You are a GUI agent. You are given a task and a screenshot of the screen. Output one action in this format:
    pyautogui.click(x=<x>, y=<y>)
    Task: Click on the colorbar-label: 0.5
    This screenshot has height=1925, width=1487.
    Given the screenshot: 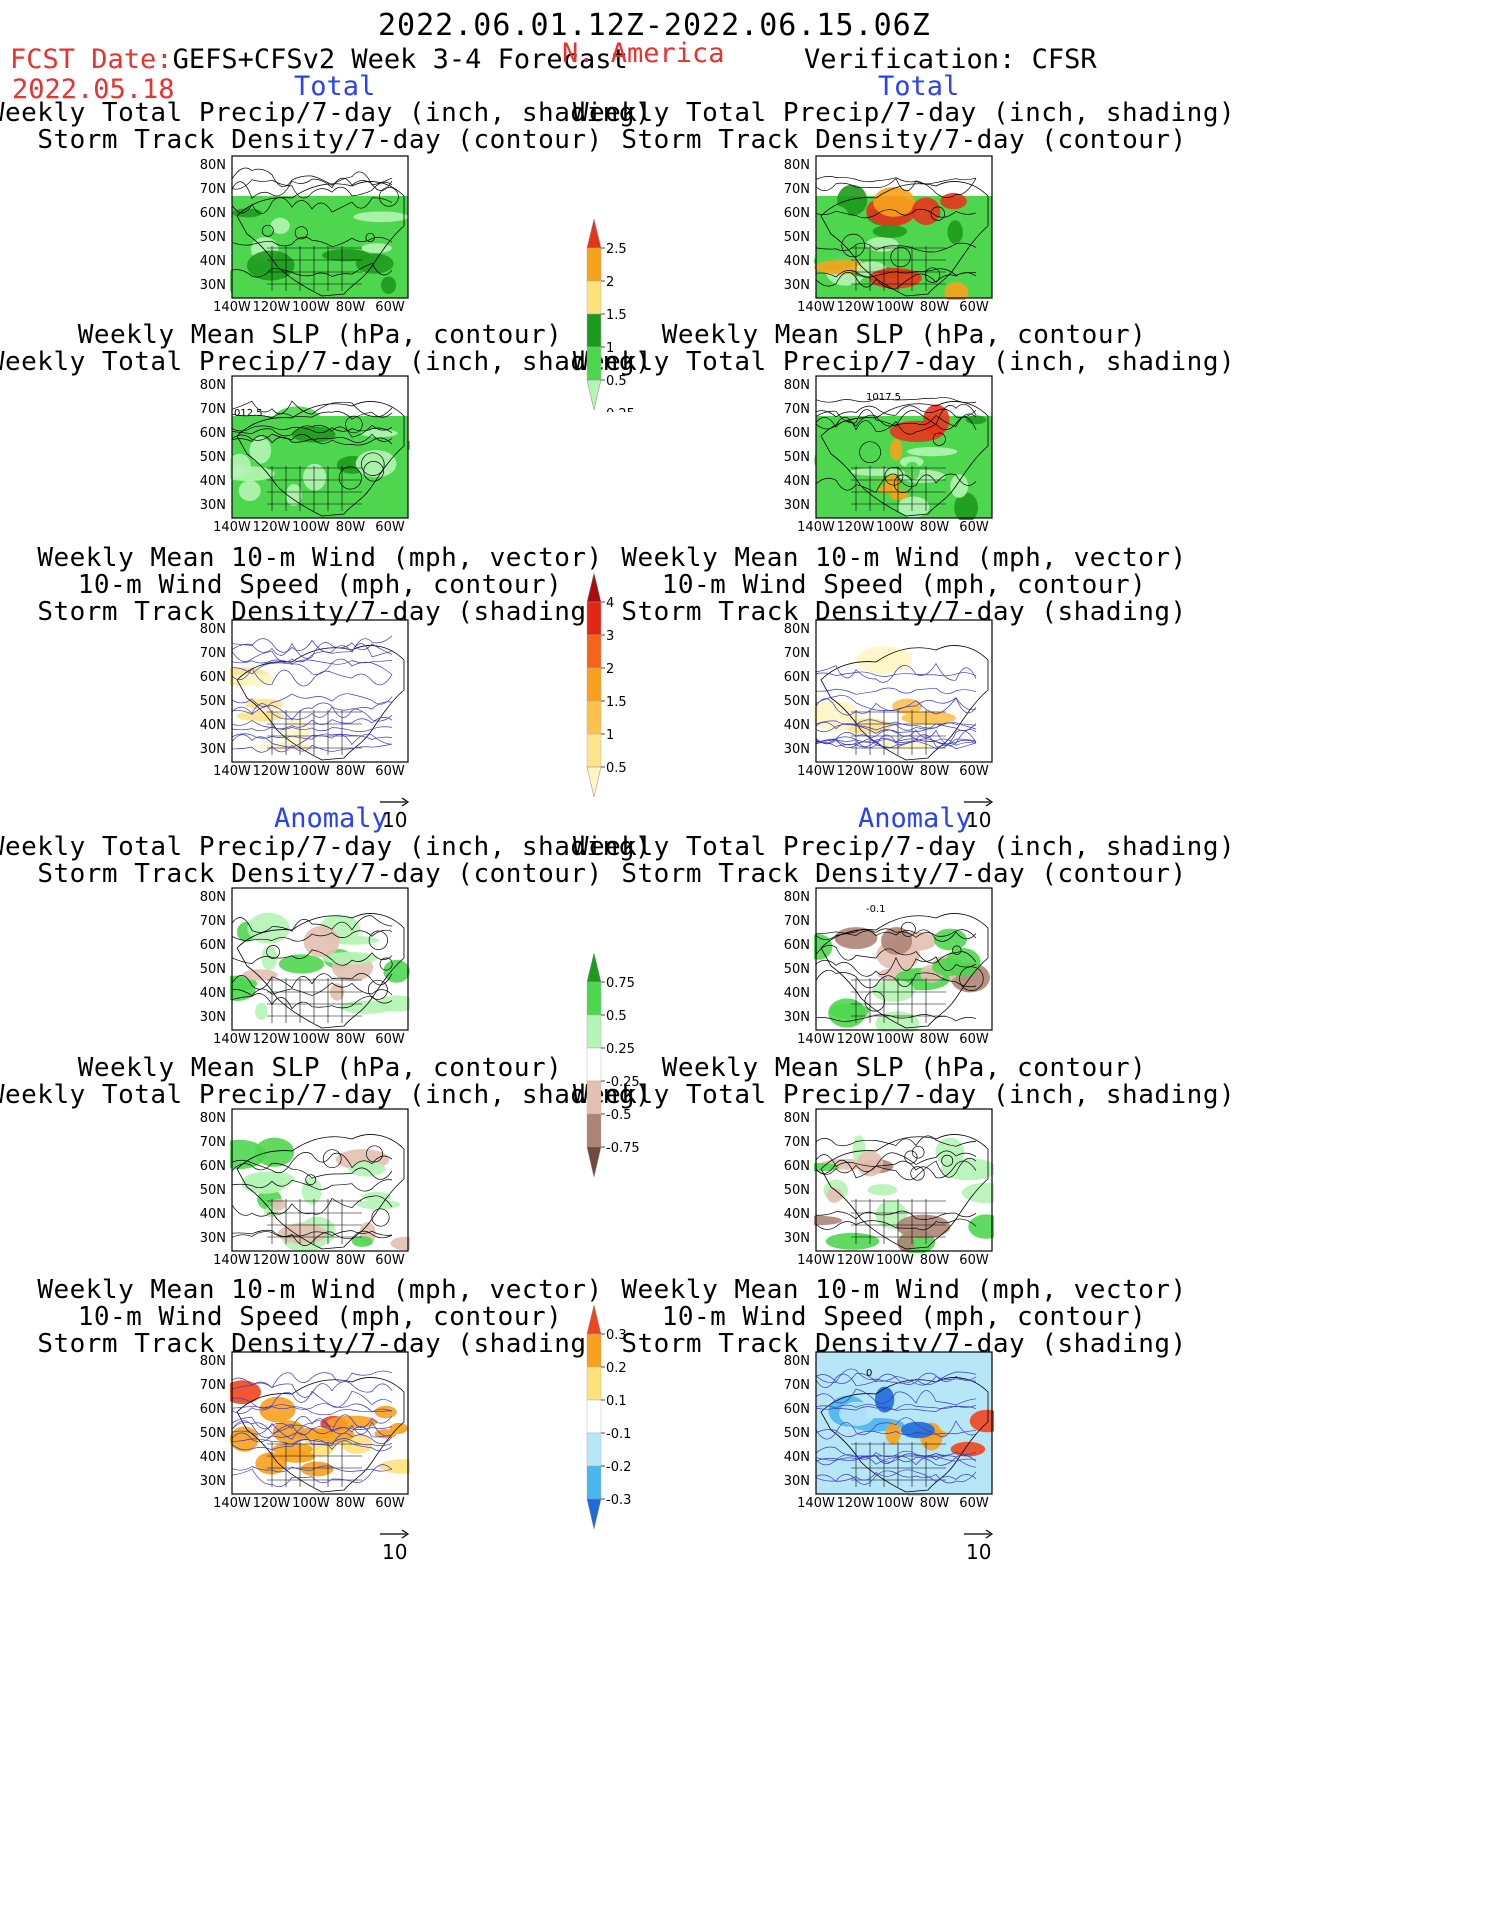 What is the action you would take?
    pyautogui.click(x=616, y=381)
    